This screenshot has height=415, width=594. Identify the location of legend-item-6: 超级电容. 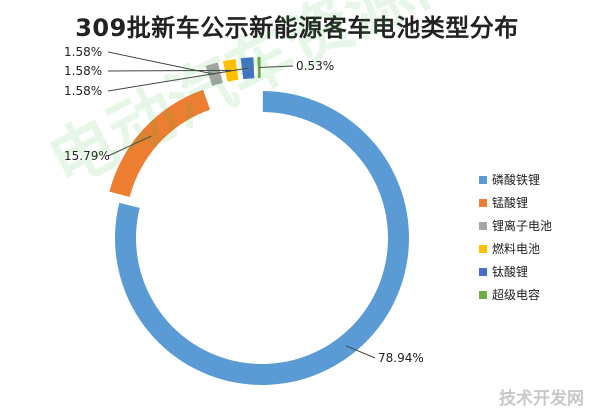
(515, 294).